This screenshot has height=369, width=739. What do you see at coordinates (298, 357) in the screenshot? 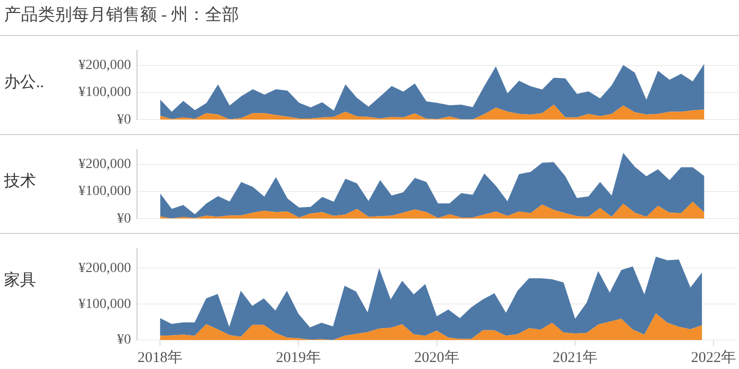
I see `x-tick-label: 2019年` at bounding box center [298, 357].